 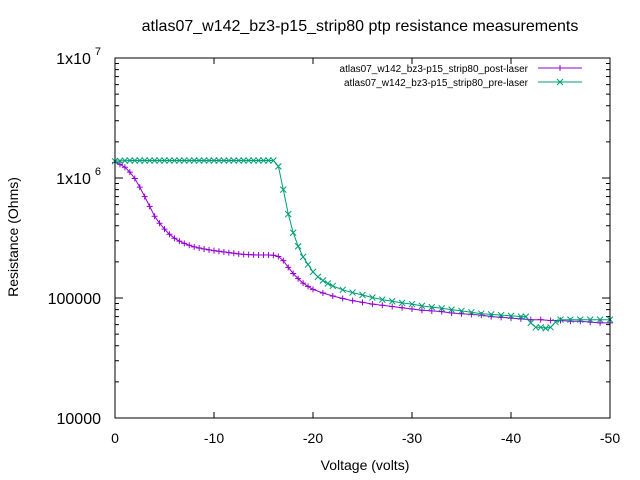 I want to click on y-tick-label: 1x10 6, so click(x=78, y=177).